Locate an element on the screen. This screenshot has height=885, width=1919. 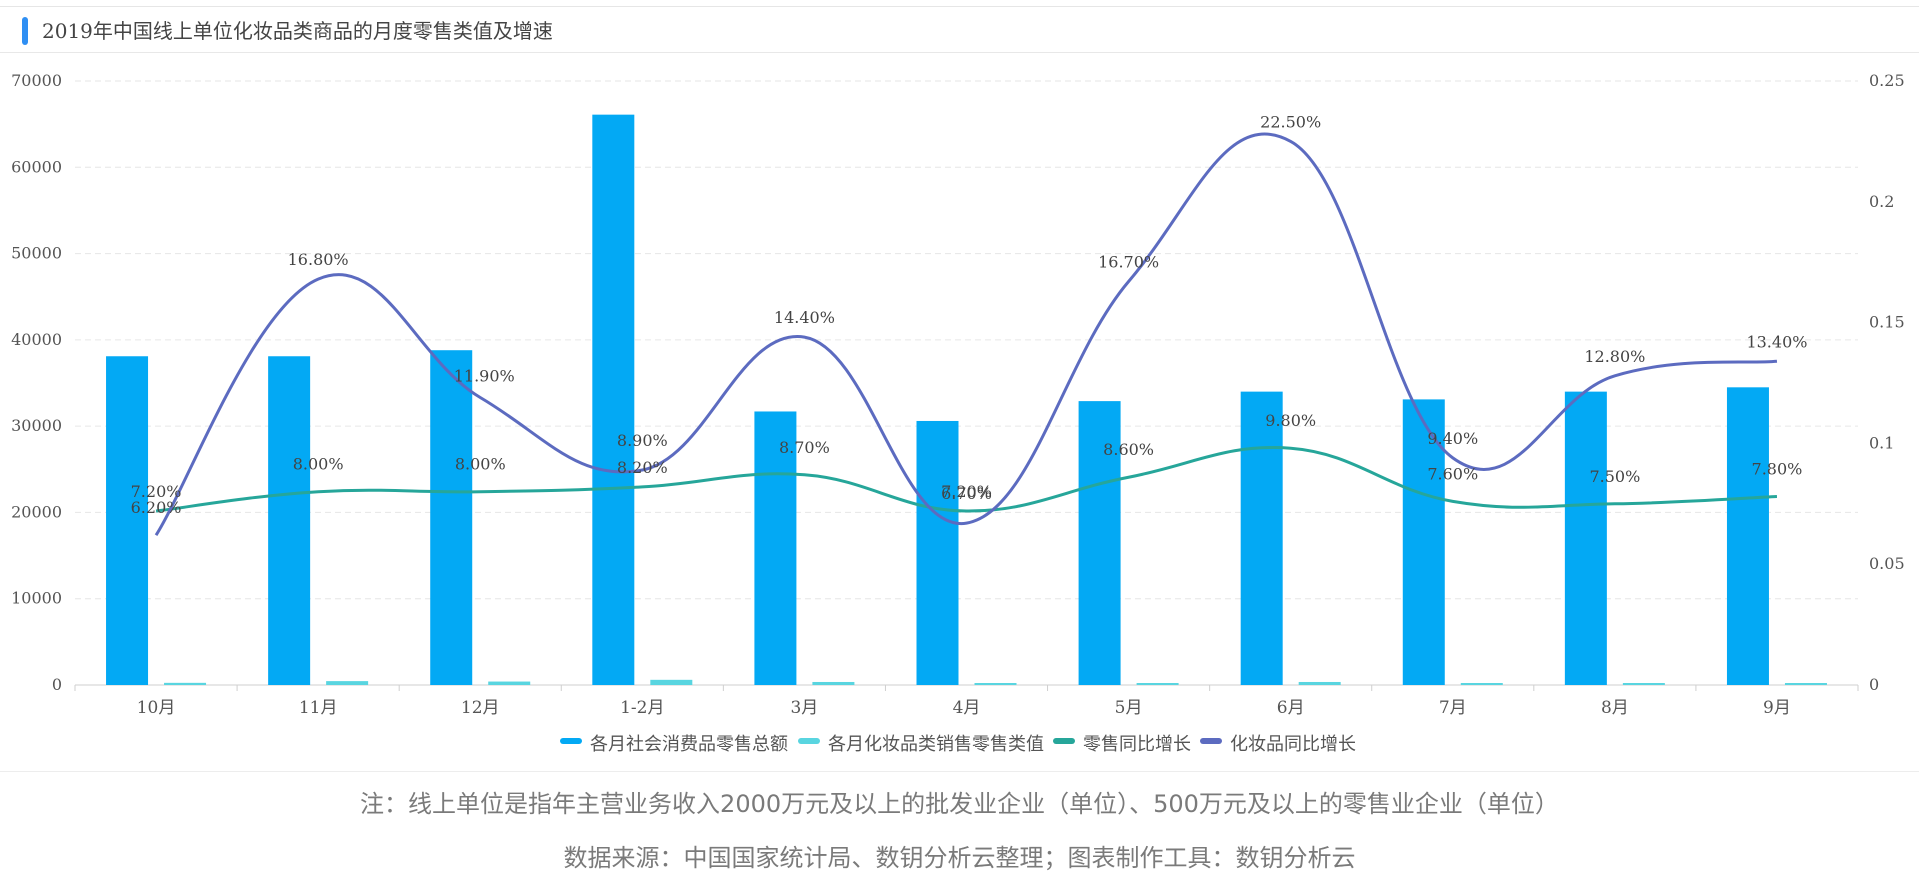
data-label-cosmetics-growth: 6.20% is located at coordinates (156, 507).